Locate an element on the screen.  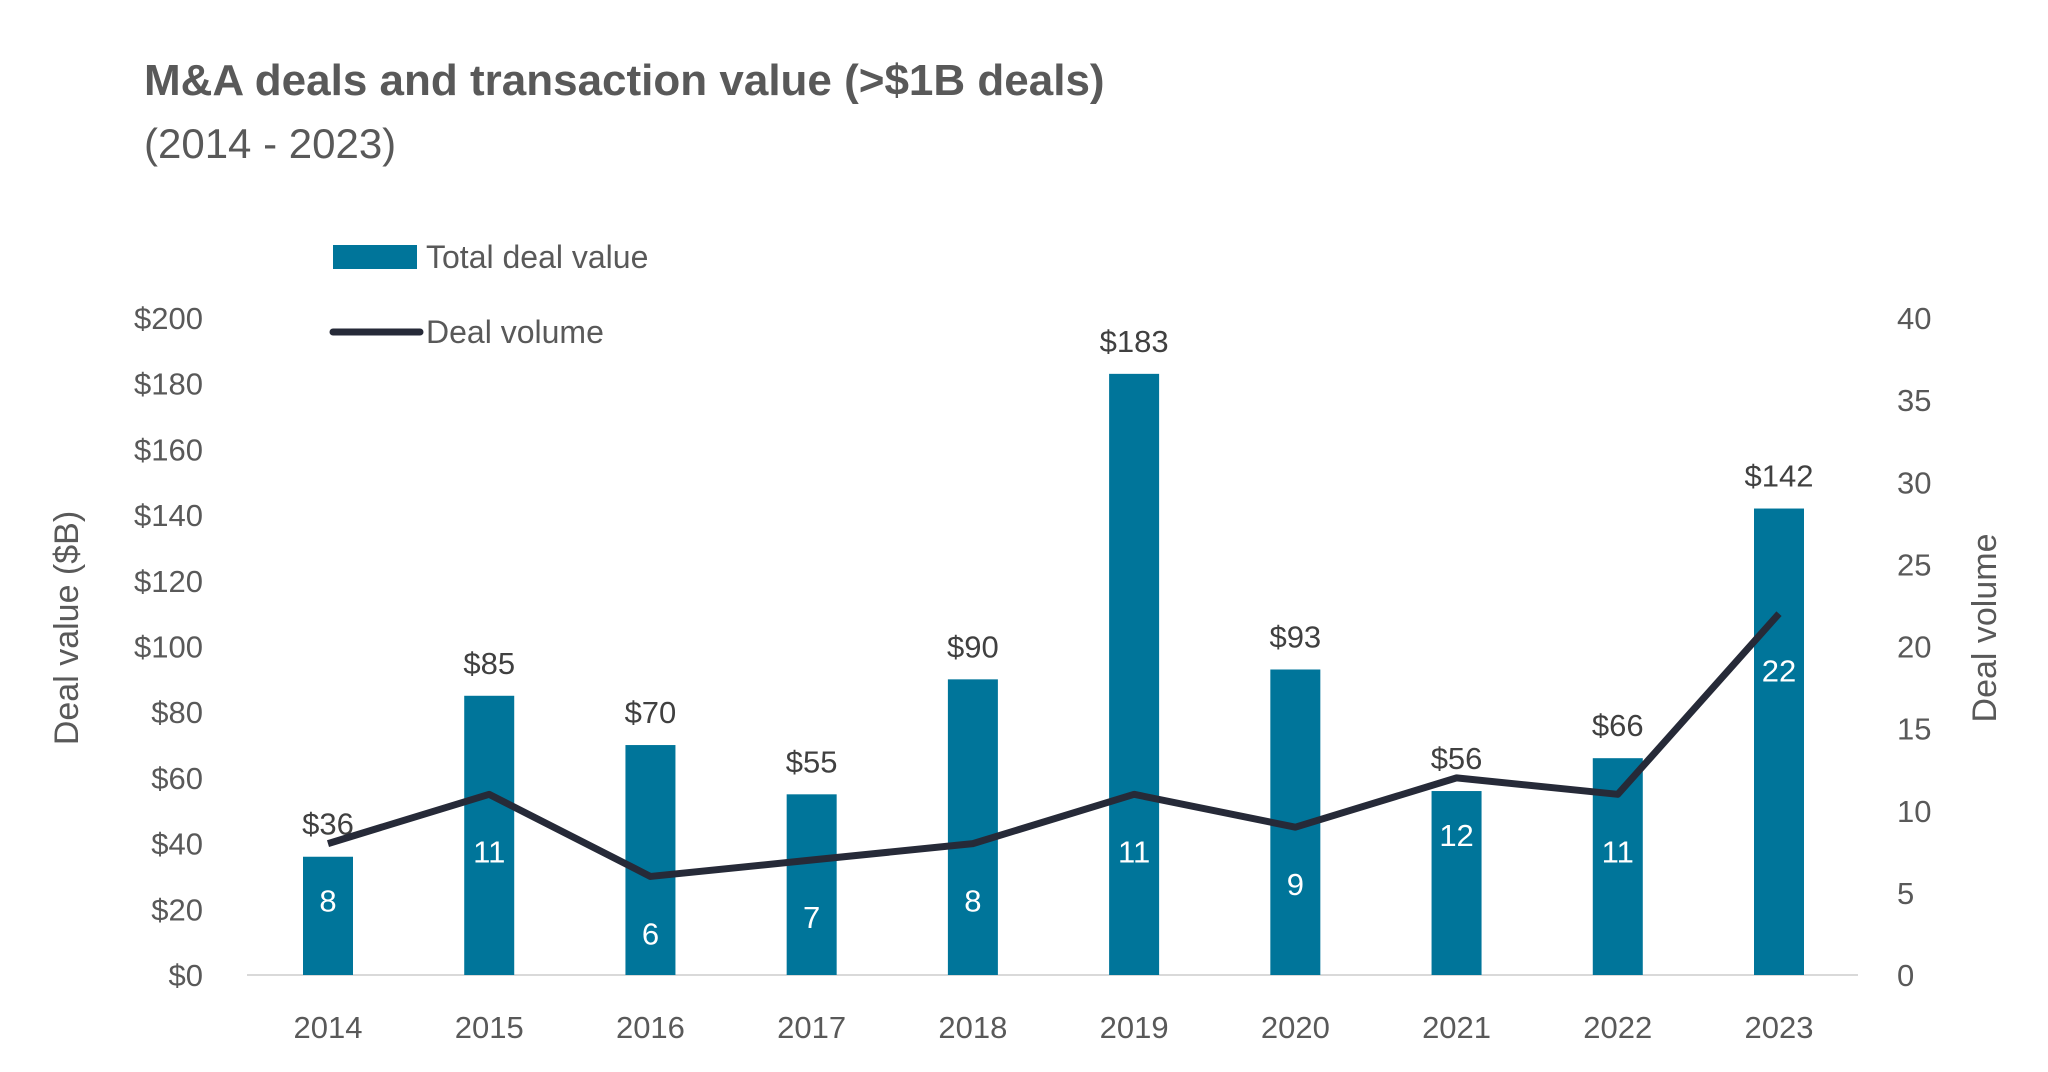
bar-2023 is located at coordinates (1779, 741).